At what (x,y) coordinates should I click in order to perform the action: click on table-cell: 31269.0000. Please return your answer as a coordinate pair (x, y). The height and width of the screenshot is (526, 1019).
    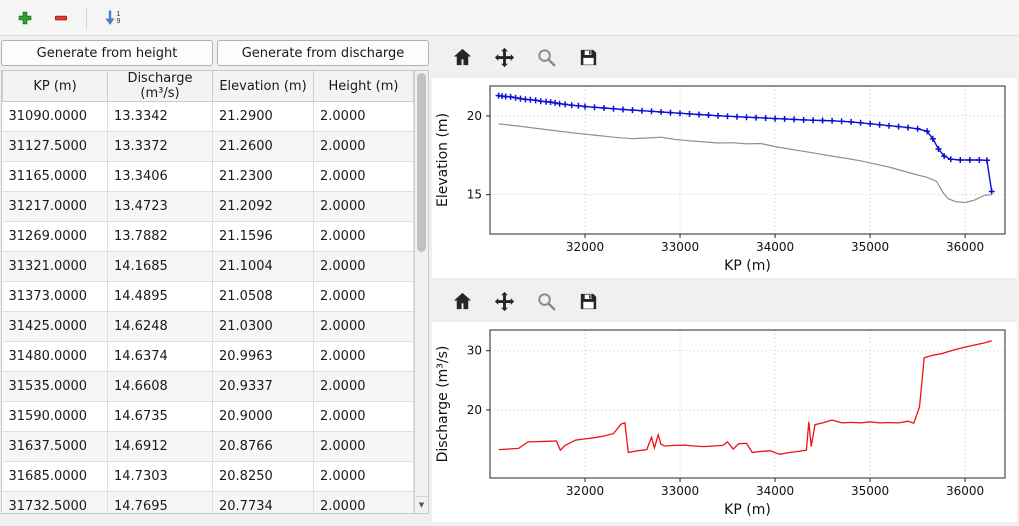
    Looking at the image, I should click on (55, 236).